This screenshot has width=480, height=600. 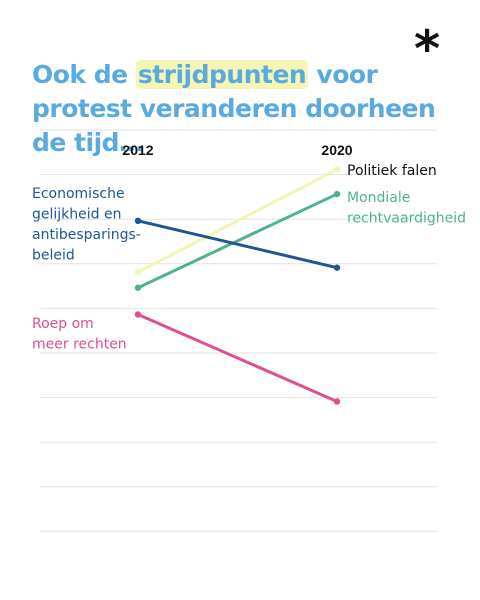 What do you see at coordinates (79, 334) in the screenshot?
I see `series-label: Roep om meer rechten` at bounding box center [79, 334].